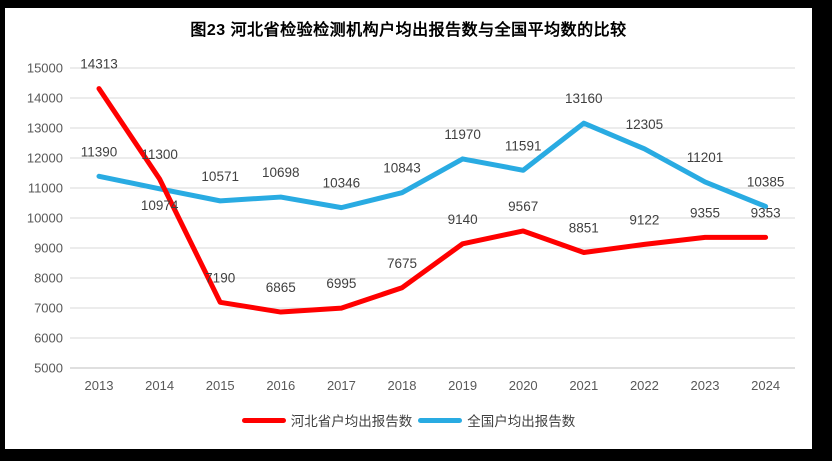 Image resolution: width=832 pixels, height=461 pixels. What do you see at coordinates (48, 338) in the screenshot?
I see `y-tick-label: 6000` at bounding box center [48, 338].